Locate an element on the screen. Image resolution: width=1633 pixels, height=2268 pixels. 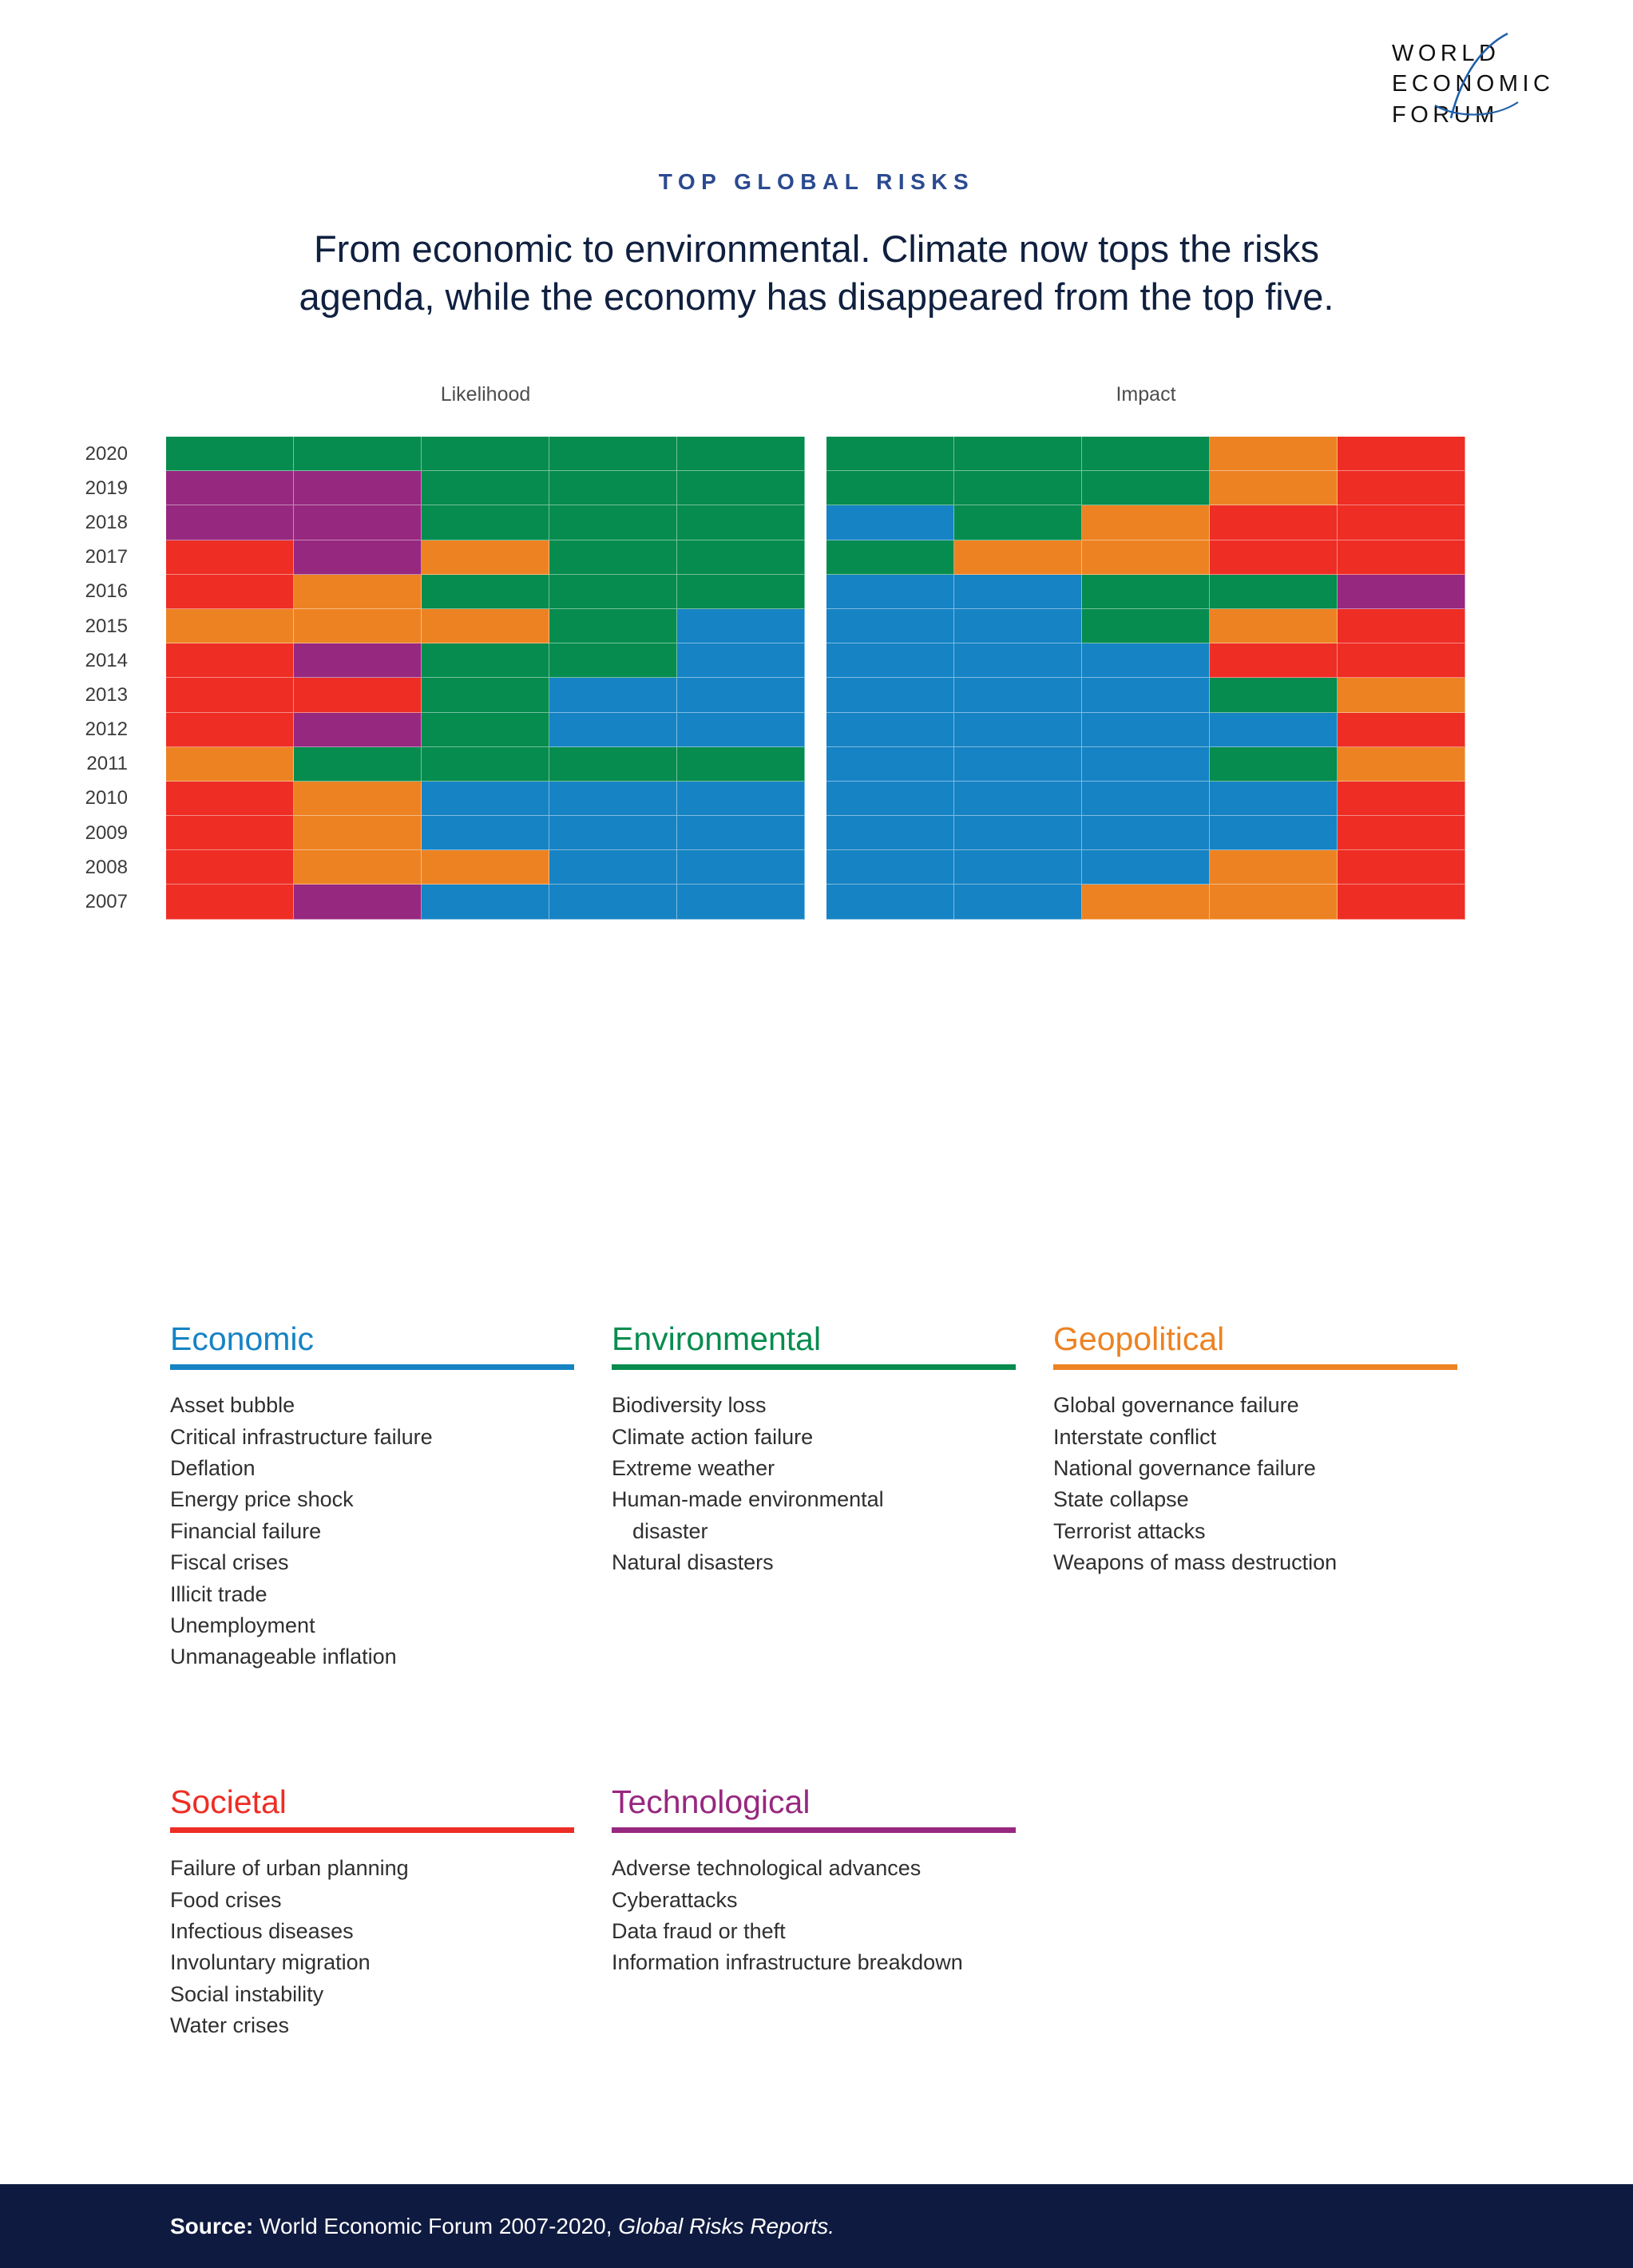
source-report-title: Global Risks Reports. is located at coordinates (727, 2225).